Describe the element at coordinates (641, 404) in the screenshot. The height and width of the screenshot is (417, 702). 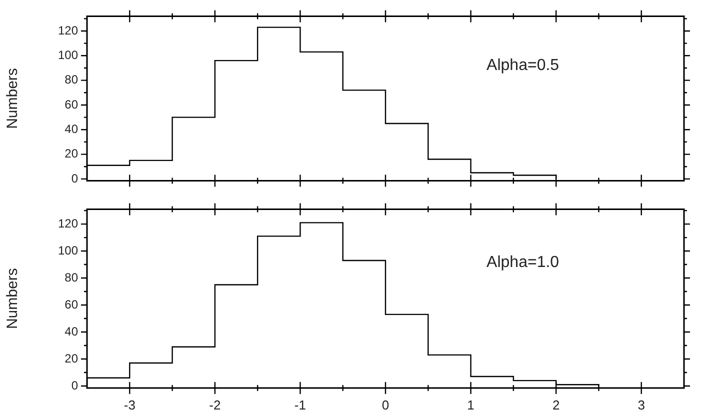
I see `x-tick-label: 3` at that location.